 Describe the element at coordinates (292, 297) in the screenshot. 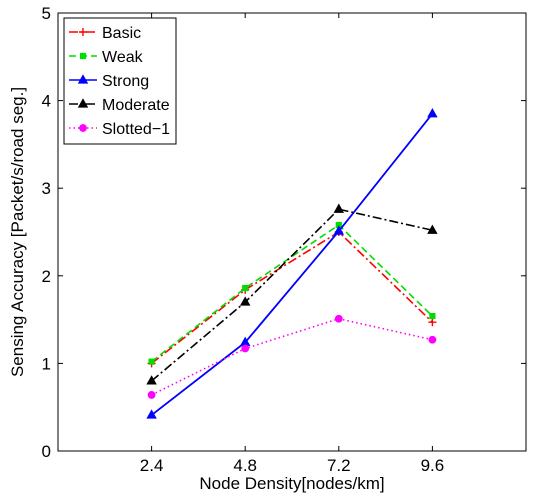

I see `series-line-basic` at that location.